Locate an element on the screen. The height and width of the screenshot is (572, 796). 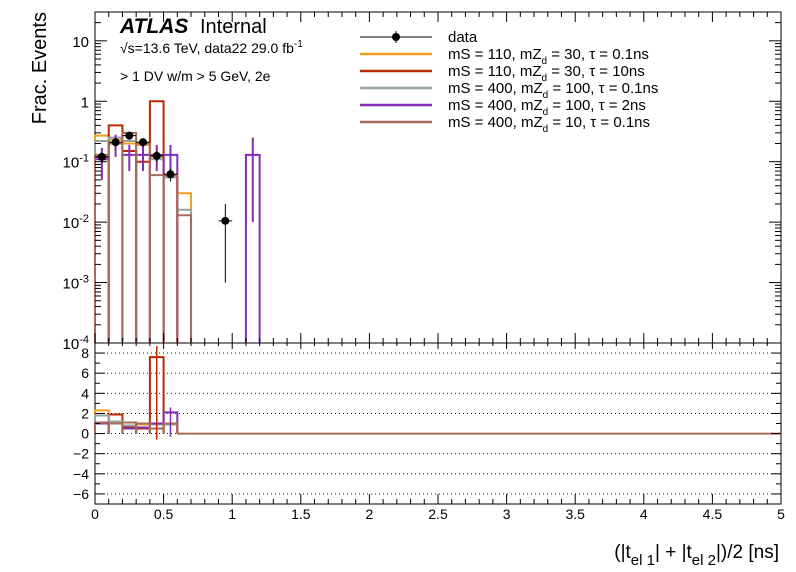
energy-label: √s=13.6 TeV, data22 29.0 fb-1 is located at coordinates (211, 47).